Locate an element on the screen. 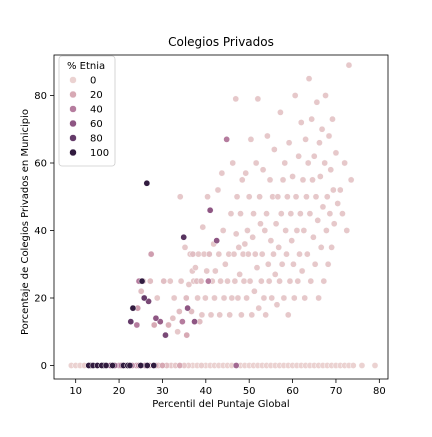  legend: % Etnia 0 20 40 60 80 100 is located at coordinates (87, 111).